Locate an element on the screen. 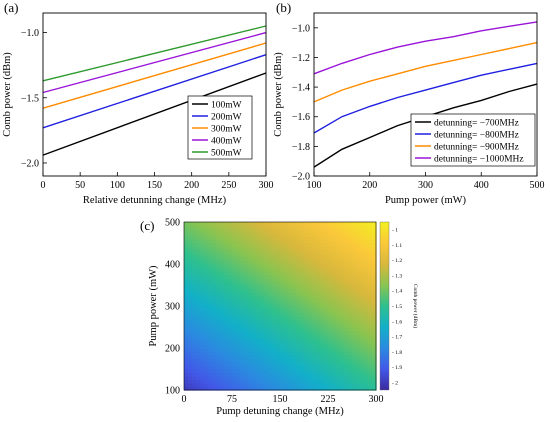 The height and width of the screenshot is (422, 550). x-axis-label: Pump detuning change (MHz) is located at coordinates (280, 411).